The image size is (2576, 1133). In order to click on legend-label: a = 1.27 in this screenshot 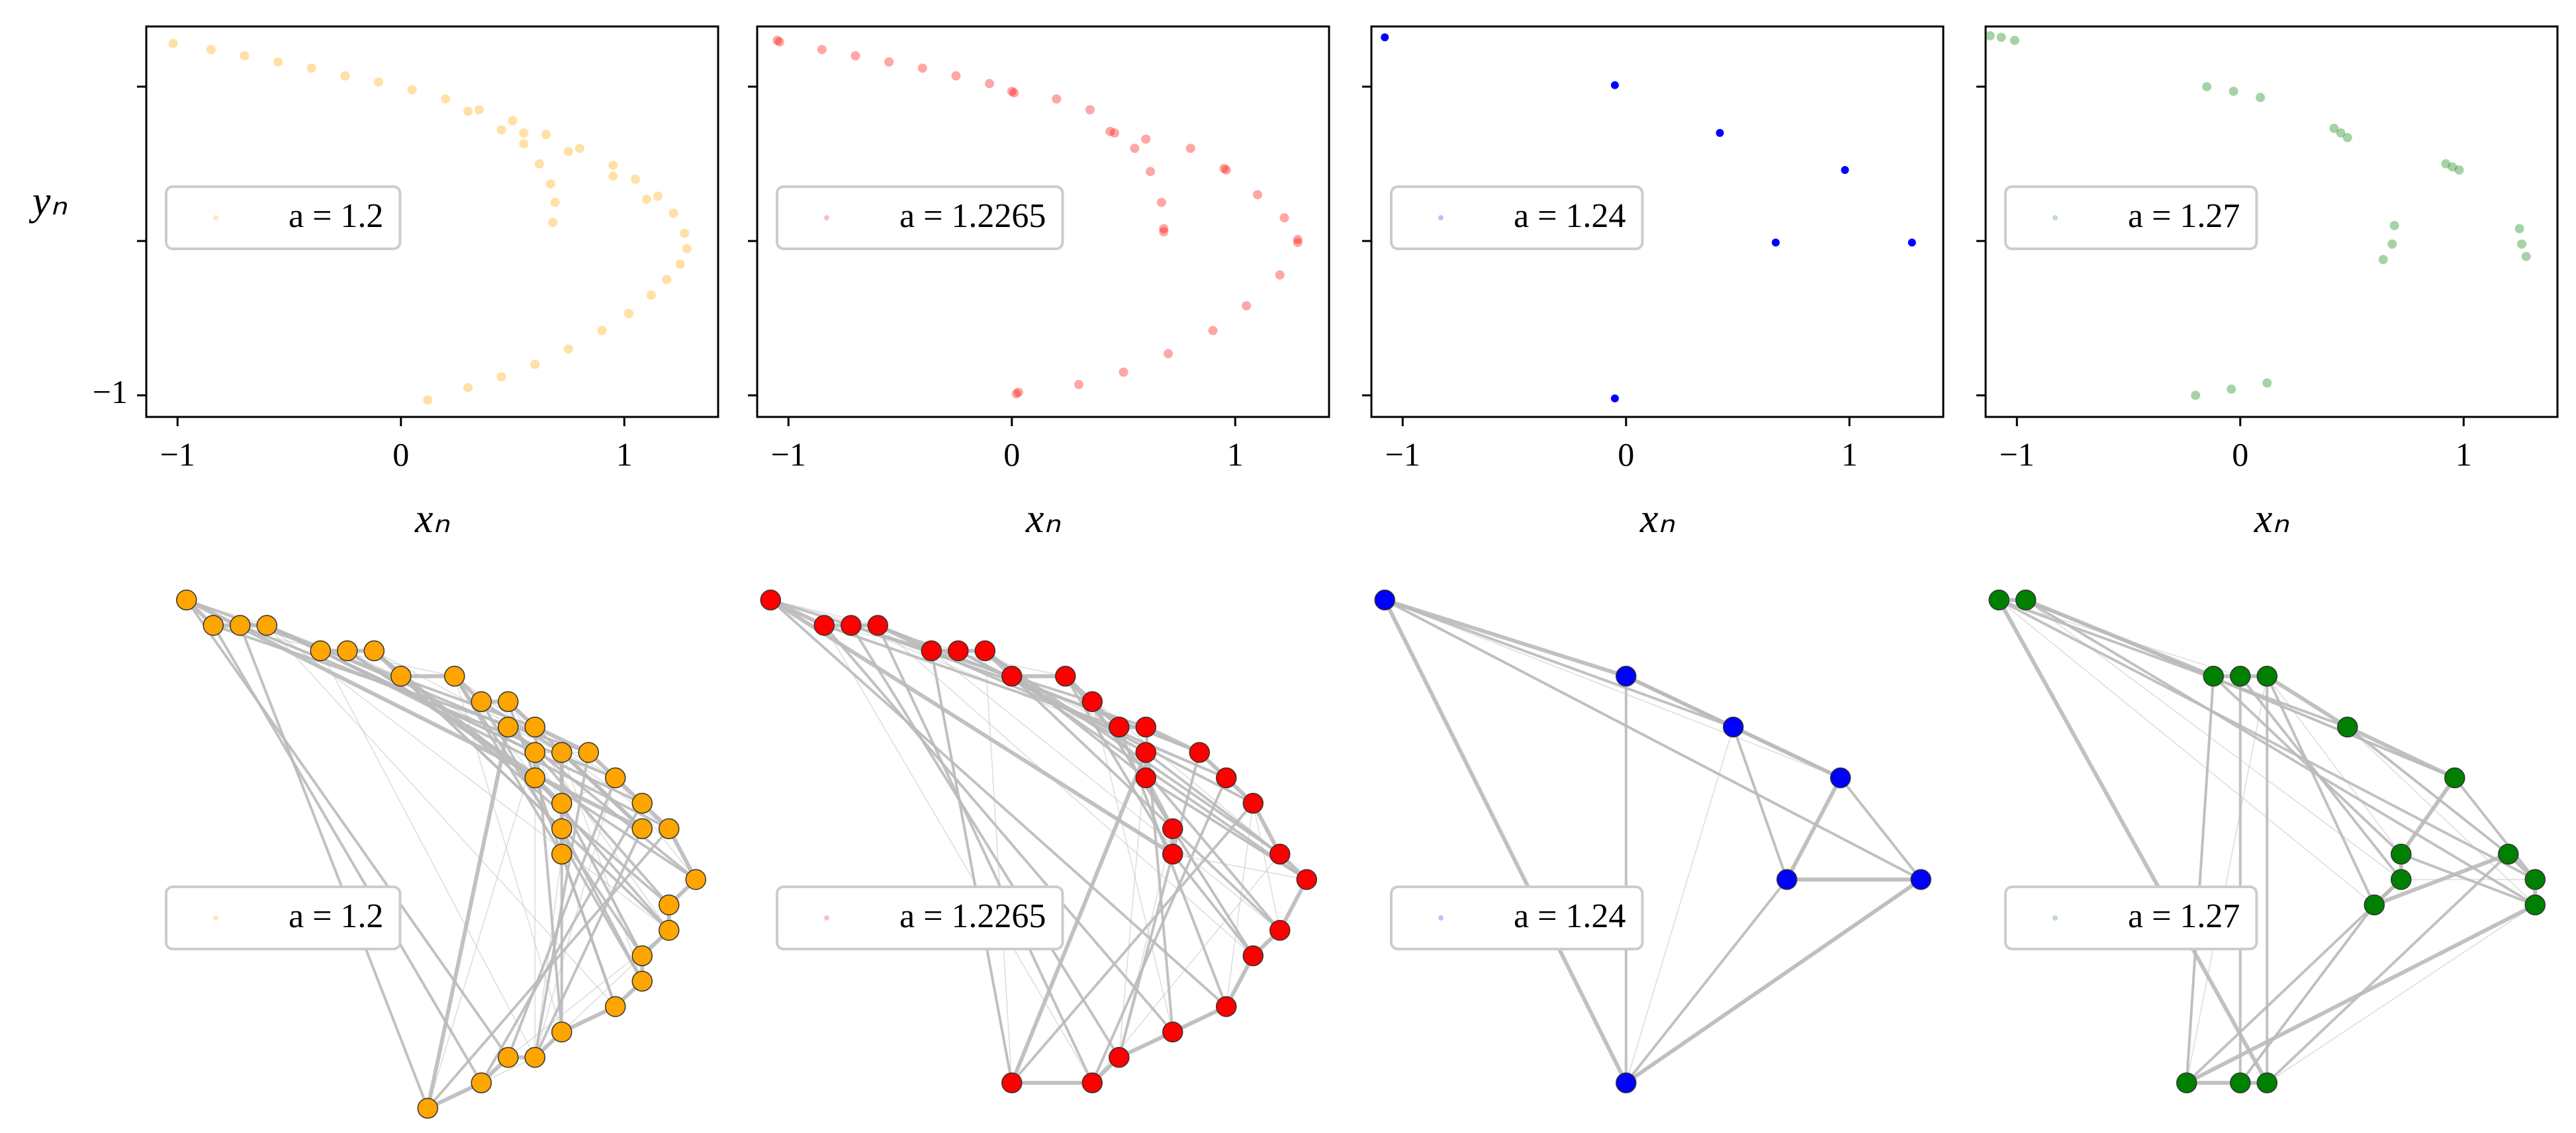, I will do `click(2184, 216)`.